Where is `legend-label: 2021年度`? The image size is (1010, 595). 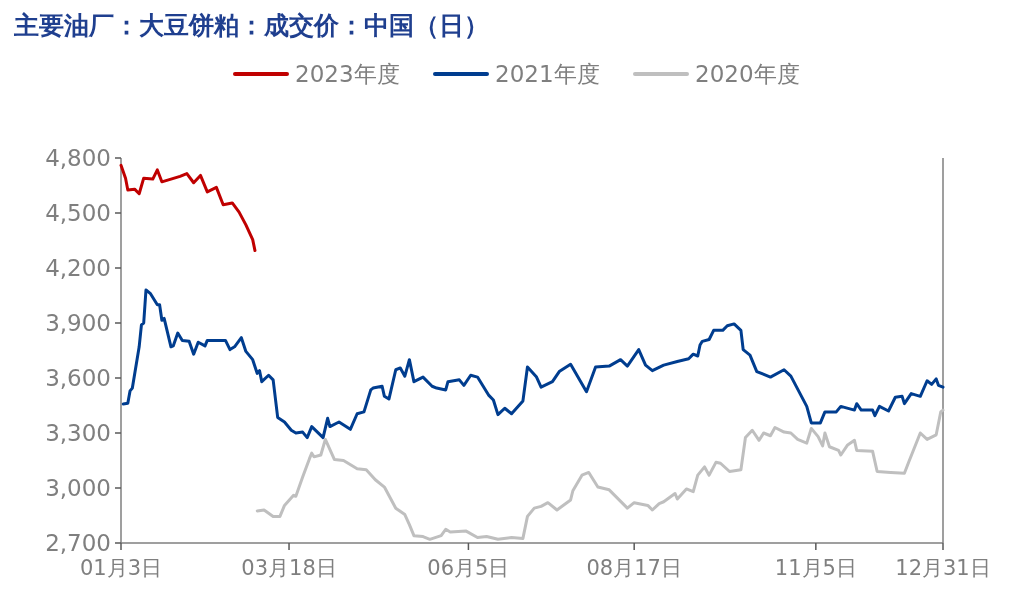 legend-label: 2021年度 is located at coordinates (547, 74).